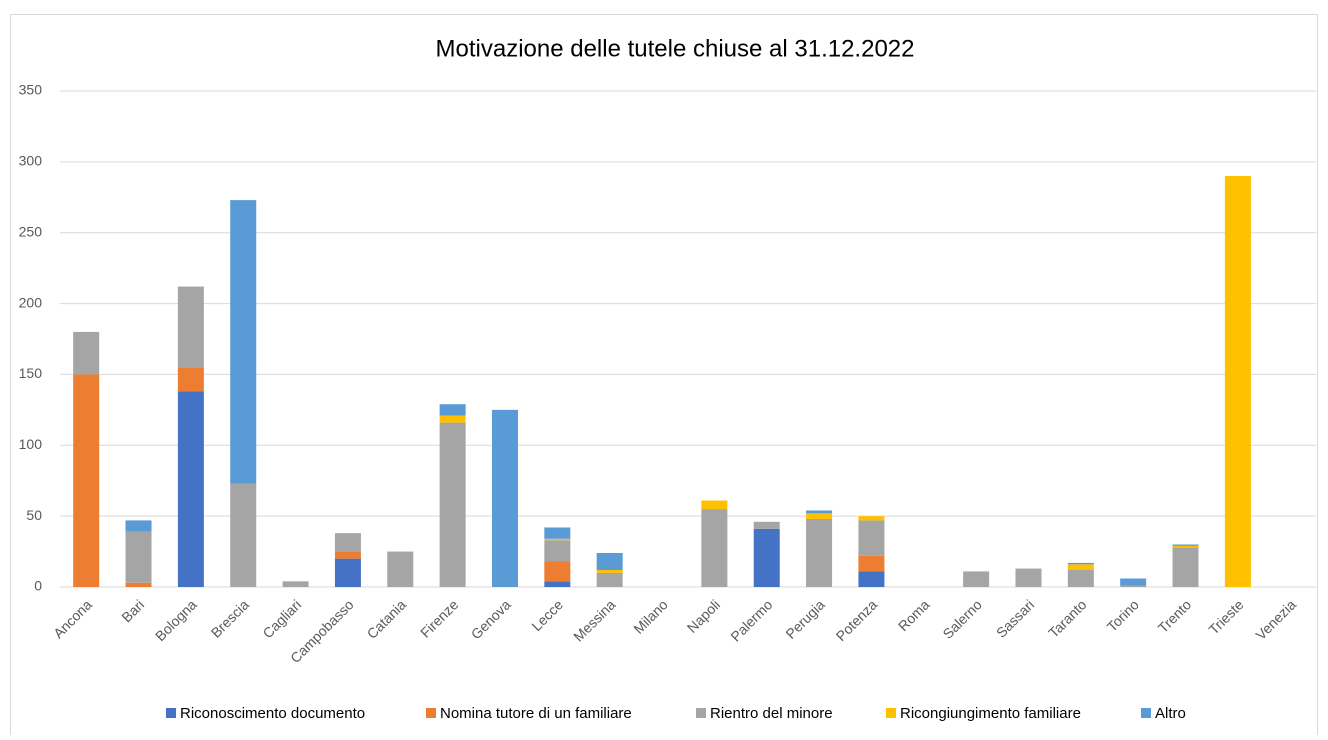 This screenshot has height=740, width=1328. I want to click on y-tick-label: 250, so click(31, 231).